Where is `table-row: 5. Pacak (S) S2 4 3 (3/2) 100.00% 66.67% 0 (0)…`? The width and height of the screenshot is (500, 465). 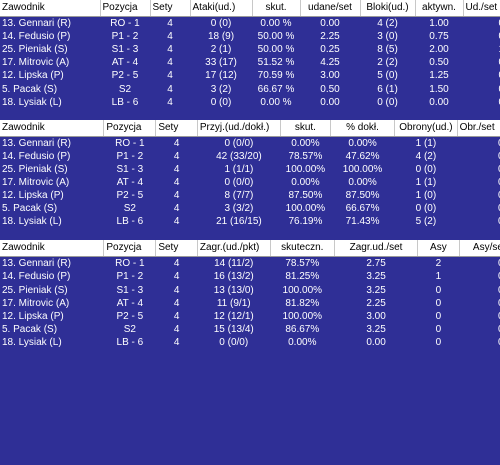 table-row: 5. Pacak (S) S2 4 3 (3/2) 100.00% 66.67% 0 (0)… is located at coordinates (250, 208).